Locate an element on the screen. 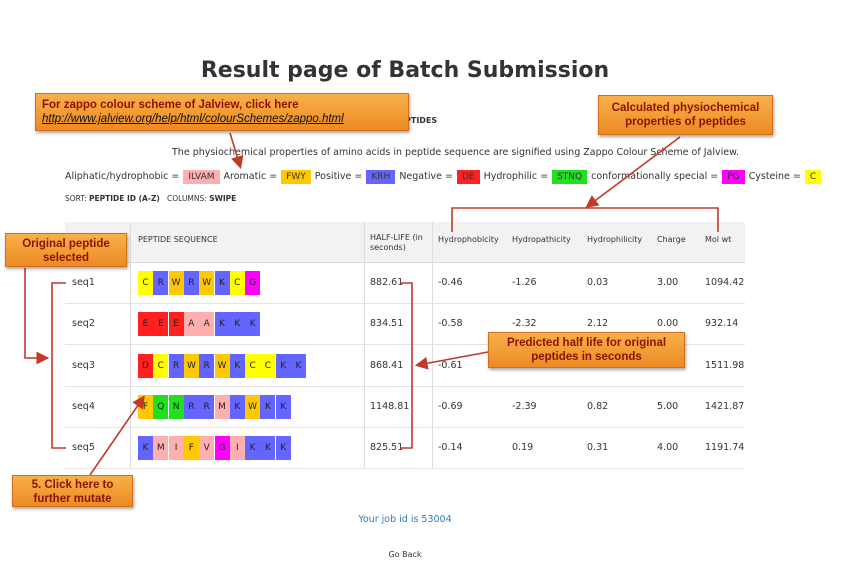 This screenshot has width=858, height=567. cell-value: -1.26 is located at coordinates (524, 282).